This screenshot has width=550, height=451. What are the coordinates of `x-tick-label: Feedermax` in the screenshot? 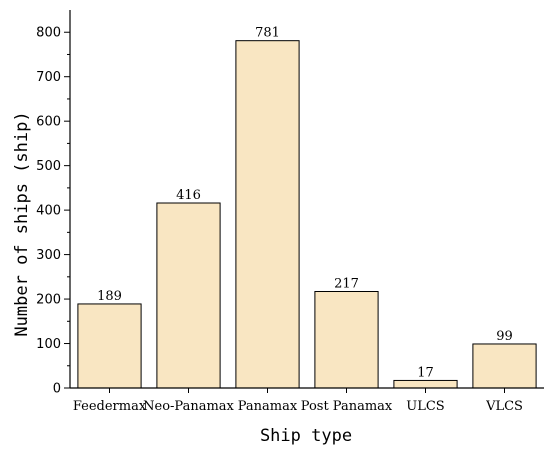 It's located at (110, 406).